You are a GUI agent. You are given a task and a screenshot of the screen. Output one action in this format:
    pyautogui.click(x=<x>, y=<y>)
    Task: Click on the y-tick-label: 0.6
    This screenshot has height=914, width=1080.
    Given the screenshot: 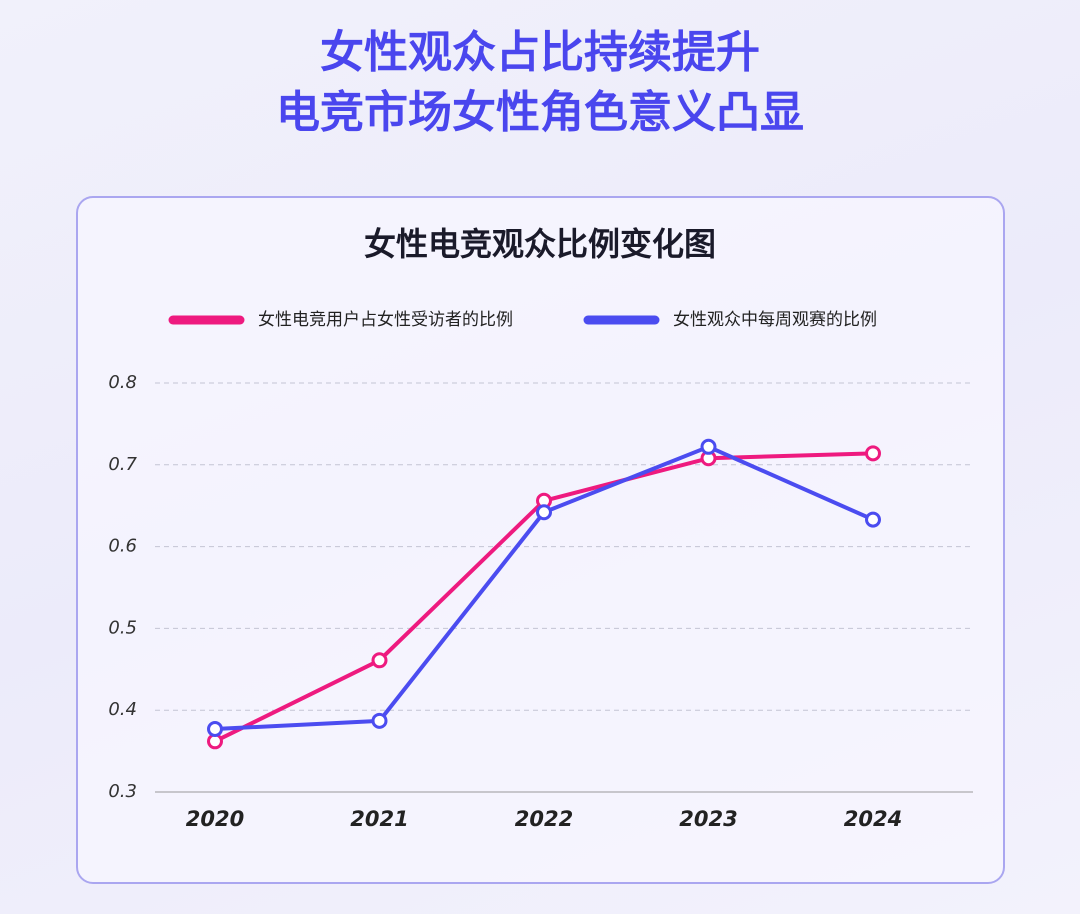 What is the action you would take?
    pyautogui.click(x=122, y=546)
    